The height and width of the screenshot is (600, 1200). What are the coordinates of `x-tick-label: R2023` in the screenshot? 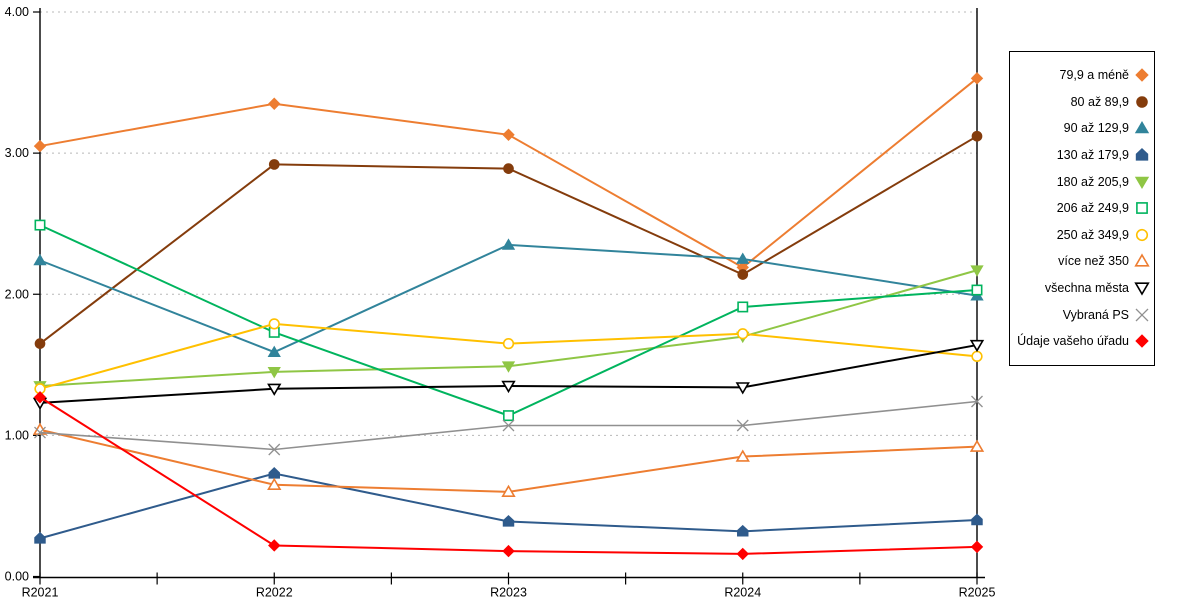 It's located at (508, 593).